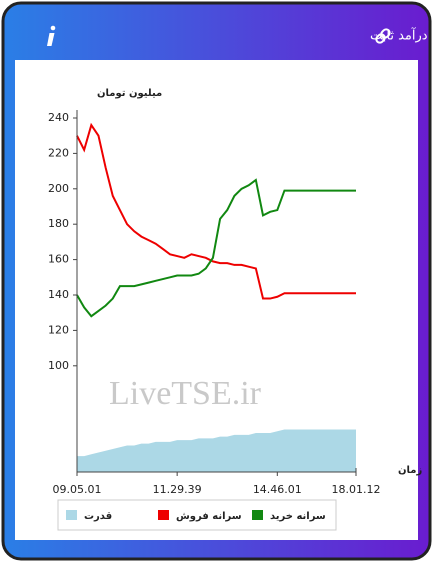 The height and width of the screenshot is (574, 433). Describe the element at coordinates (98, 516) in the screenshot. I see `legend-label: قدرت` at that location.